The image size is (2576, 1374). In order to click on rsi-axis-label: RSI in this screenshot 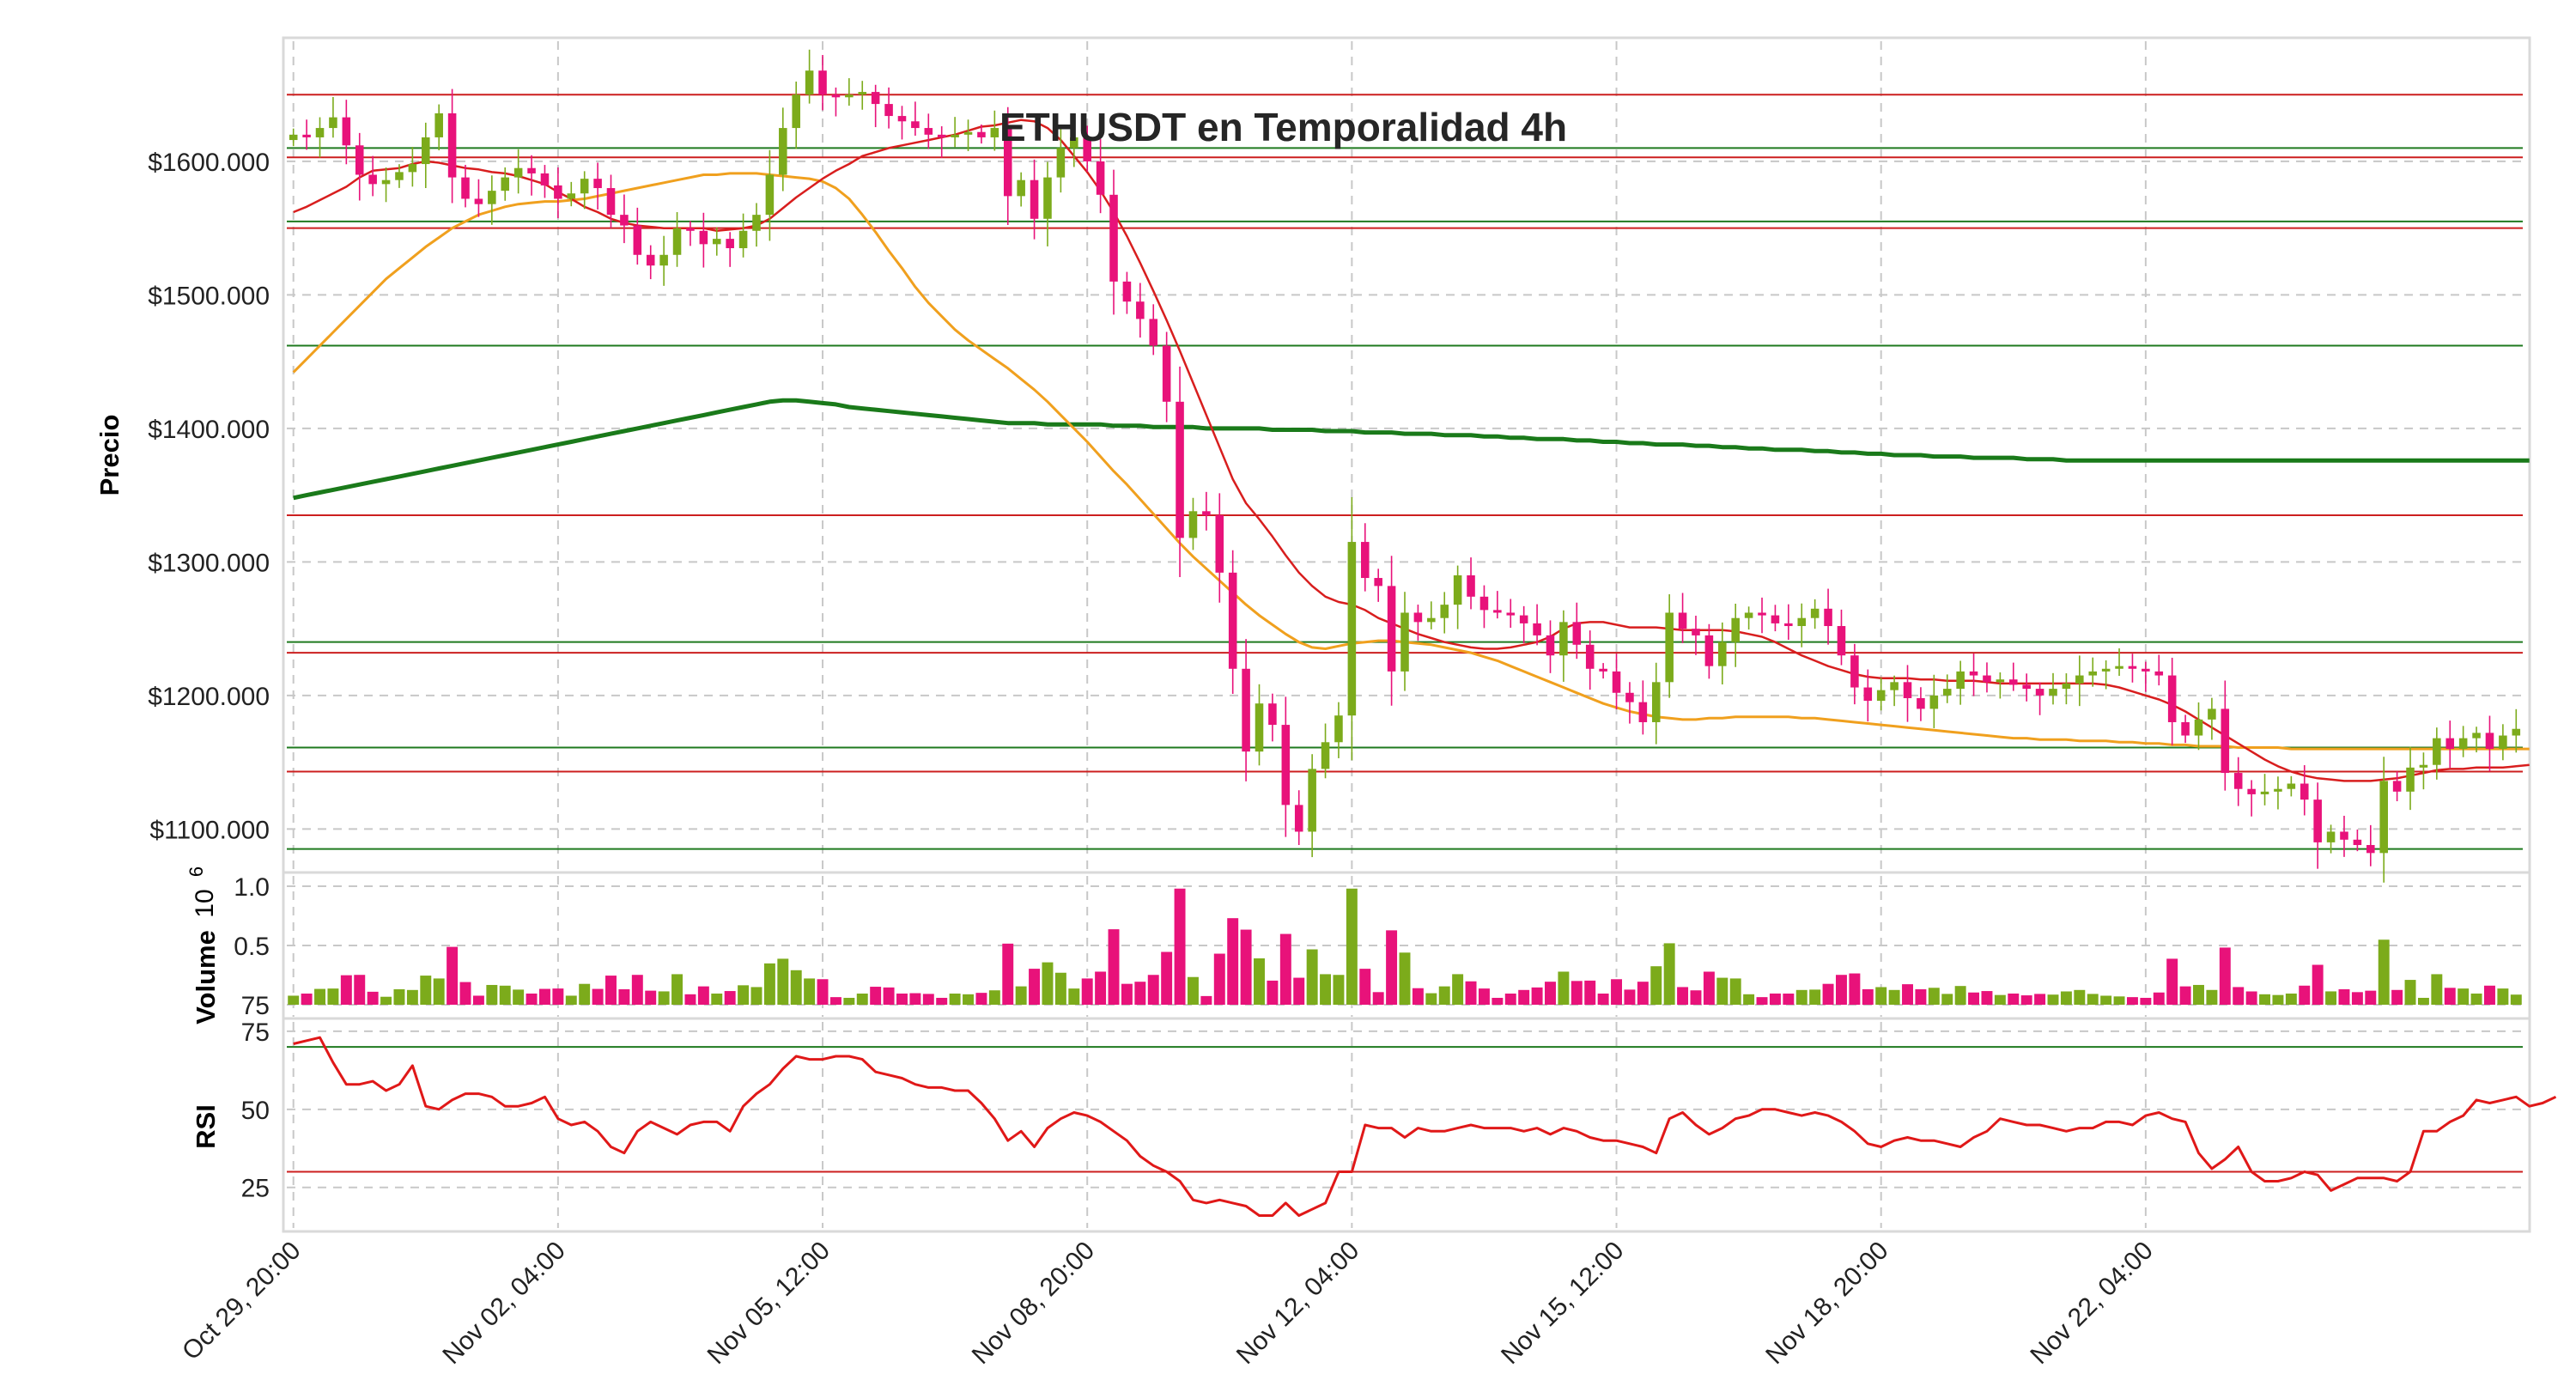, I will do `click(206, 1126)`.